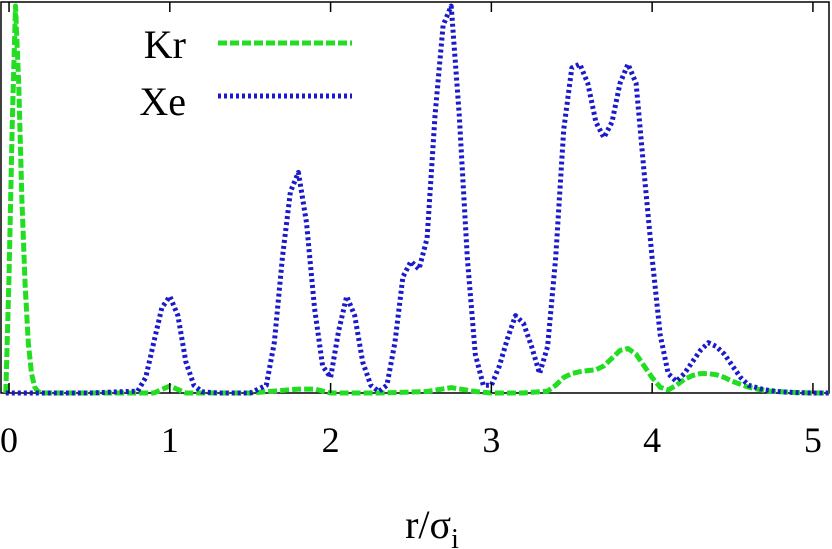 This screenshot has width=832, height=549. What do you see at coordinates (165, 44) in the screenshot?
I see `legend-label-kr: Kr` at bounding box center [165, 44].